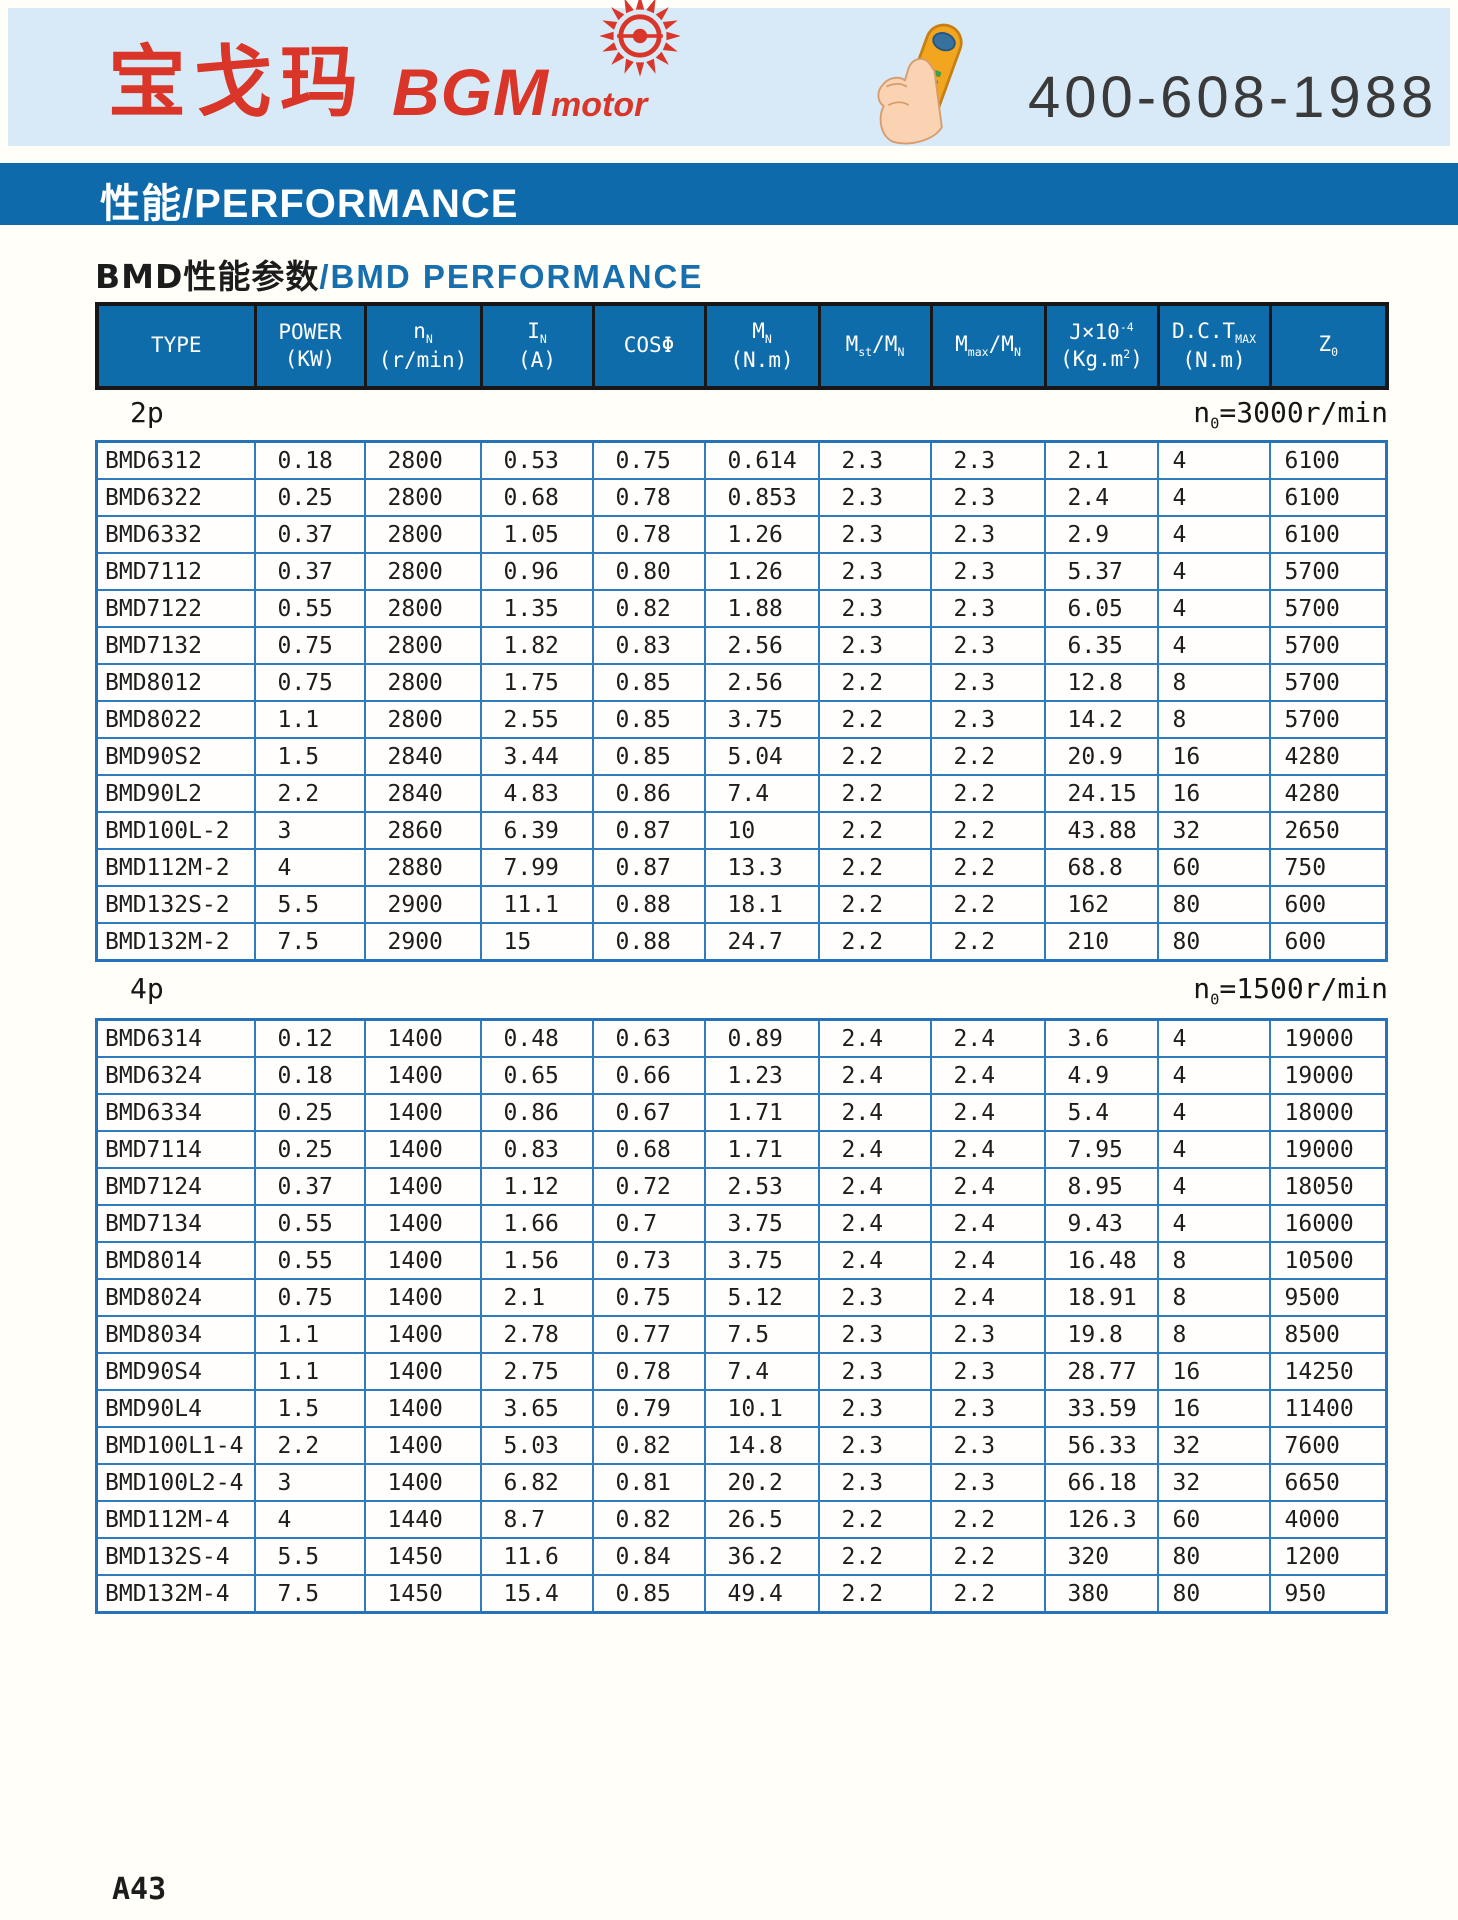  I want to click on cell-value: 0.82, so click(648, 608).